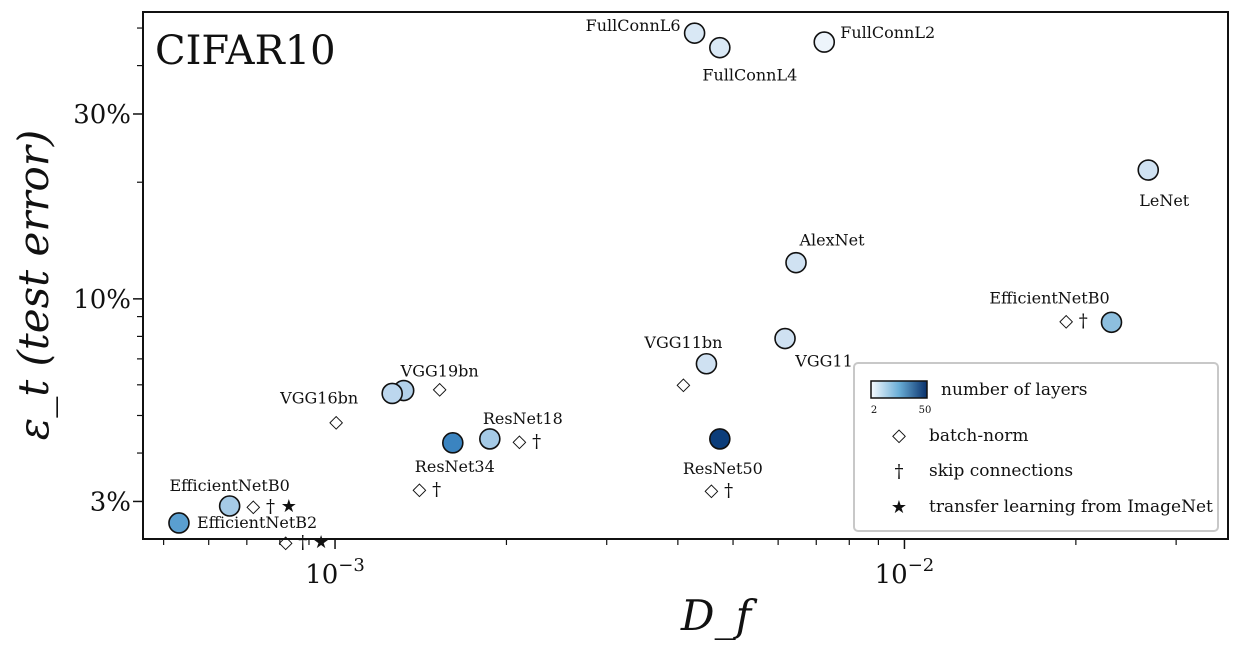 The image size is (1239, 655). Describe the element at coordinates (33, 285) in the screenshot. I see `y-axis-label: ε_t (test error)` at that location.